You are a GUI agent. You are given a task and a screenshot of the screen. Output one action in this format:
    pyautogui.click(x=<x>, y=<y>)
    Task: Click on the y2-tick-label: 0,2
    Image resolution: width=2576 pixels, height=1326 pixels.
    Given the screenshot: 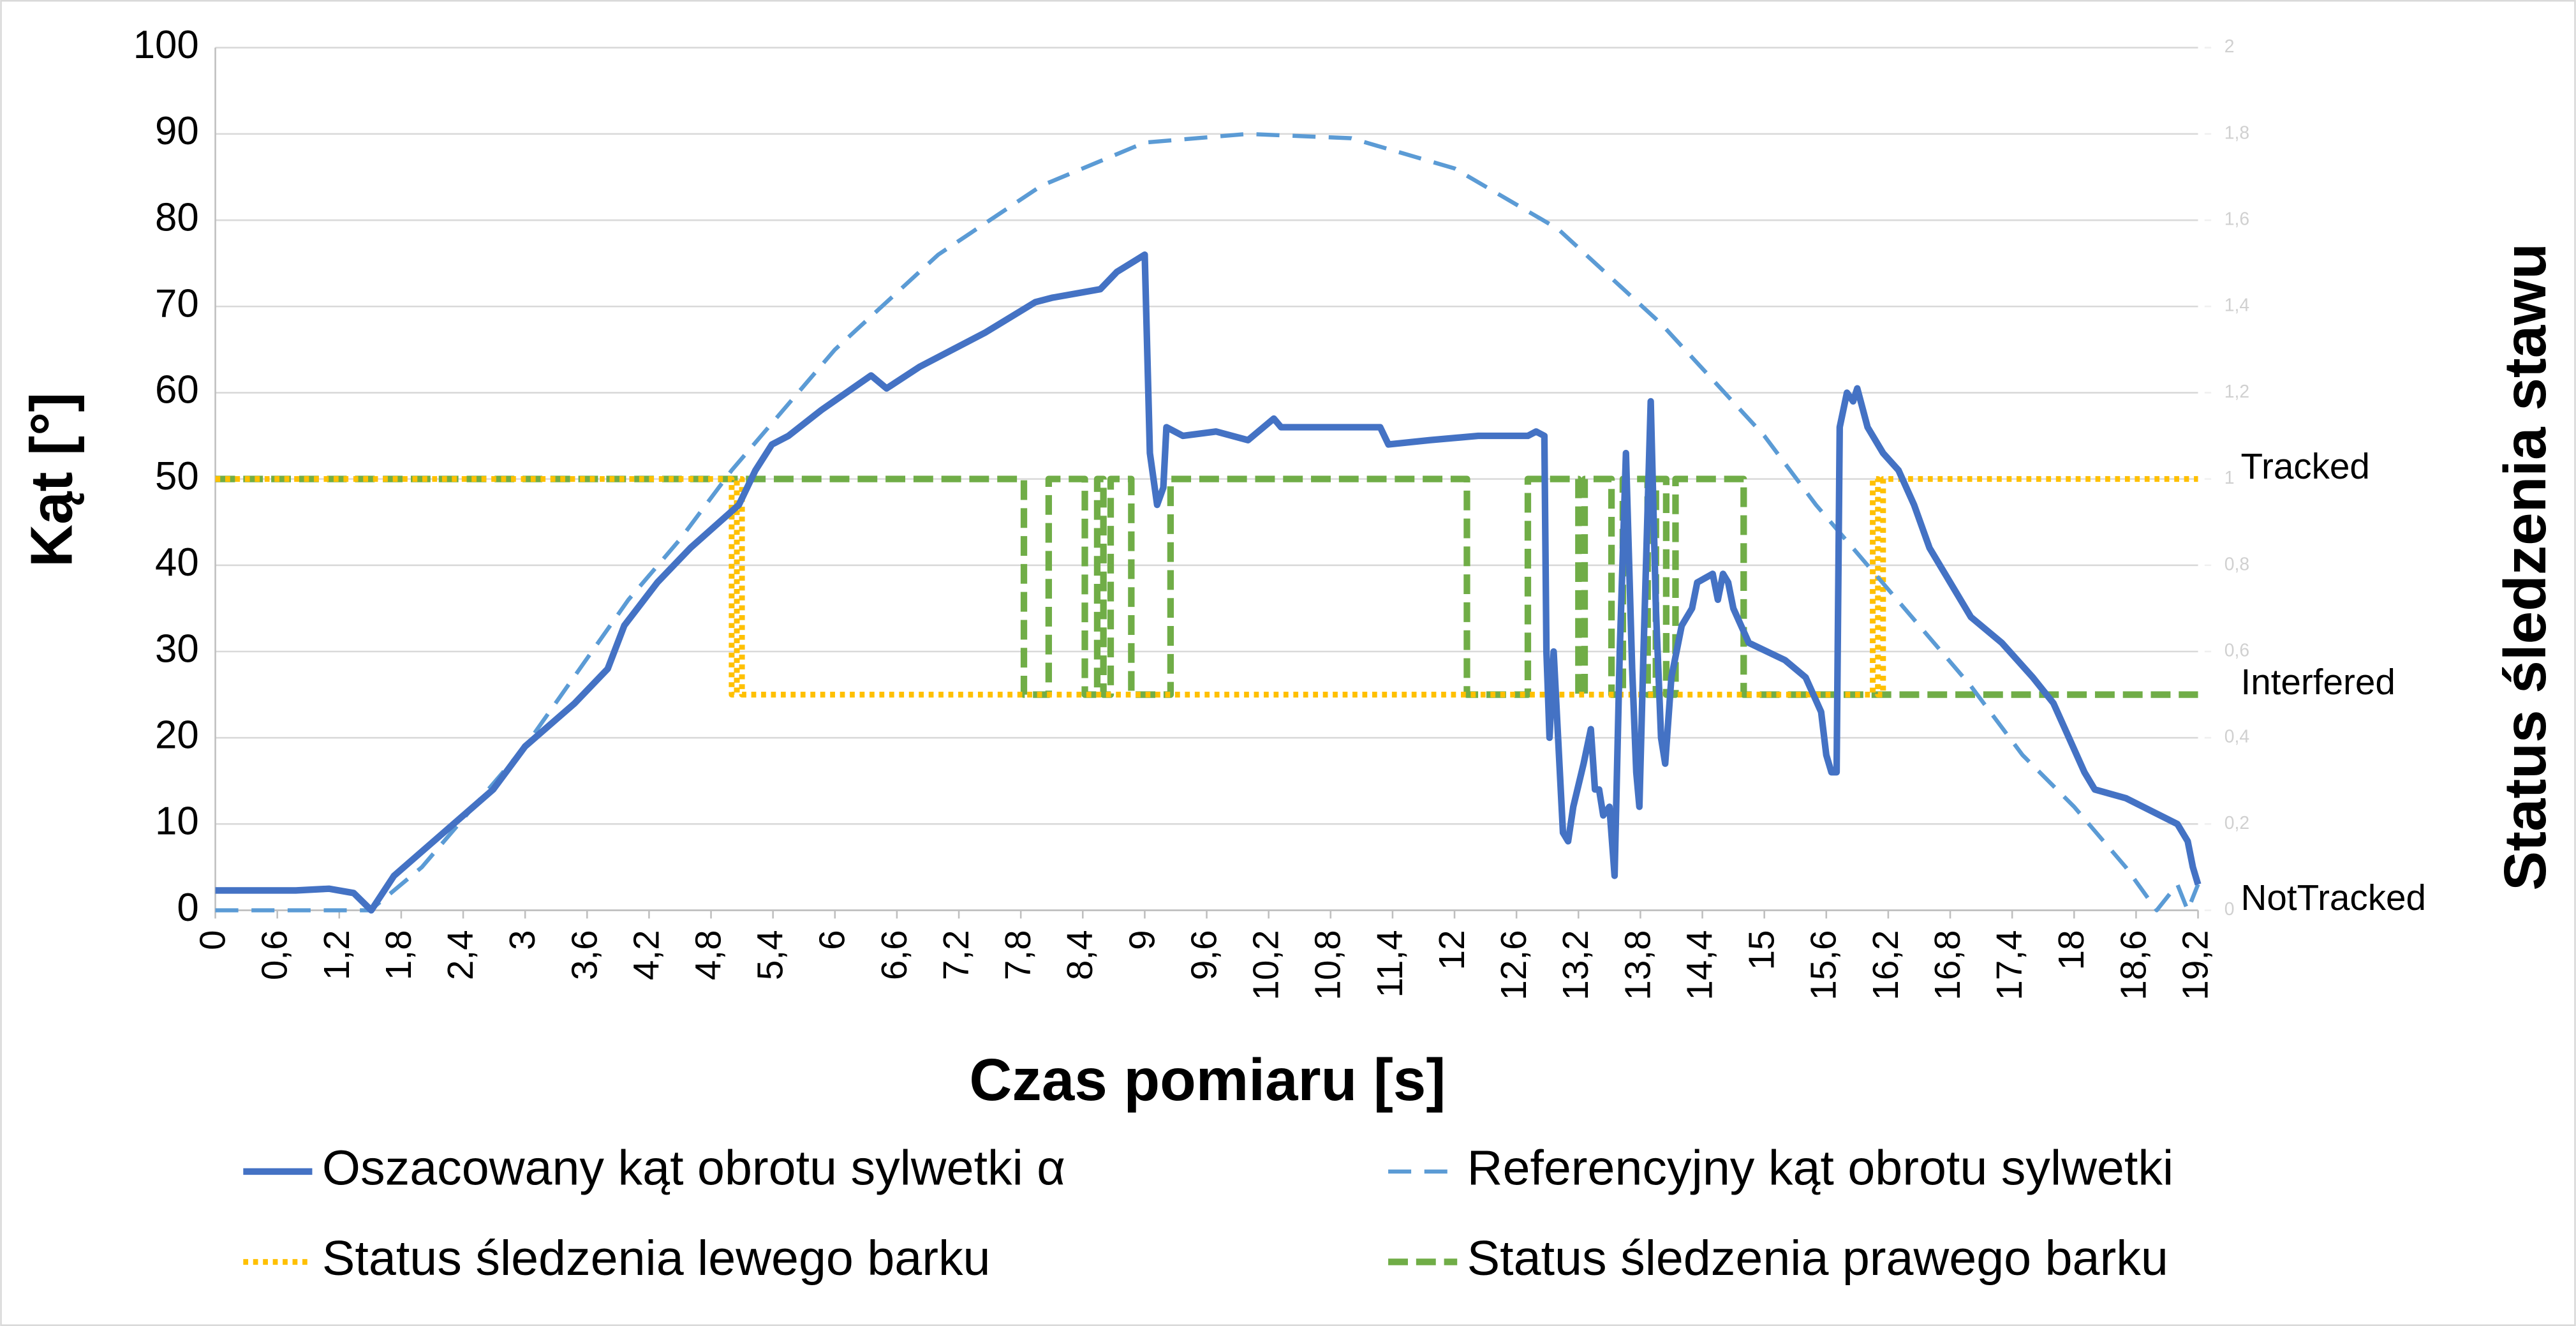 What is the action you would take?
    pyautogui.click(x=2236, y=823)
    